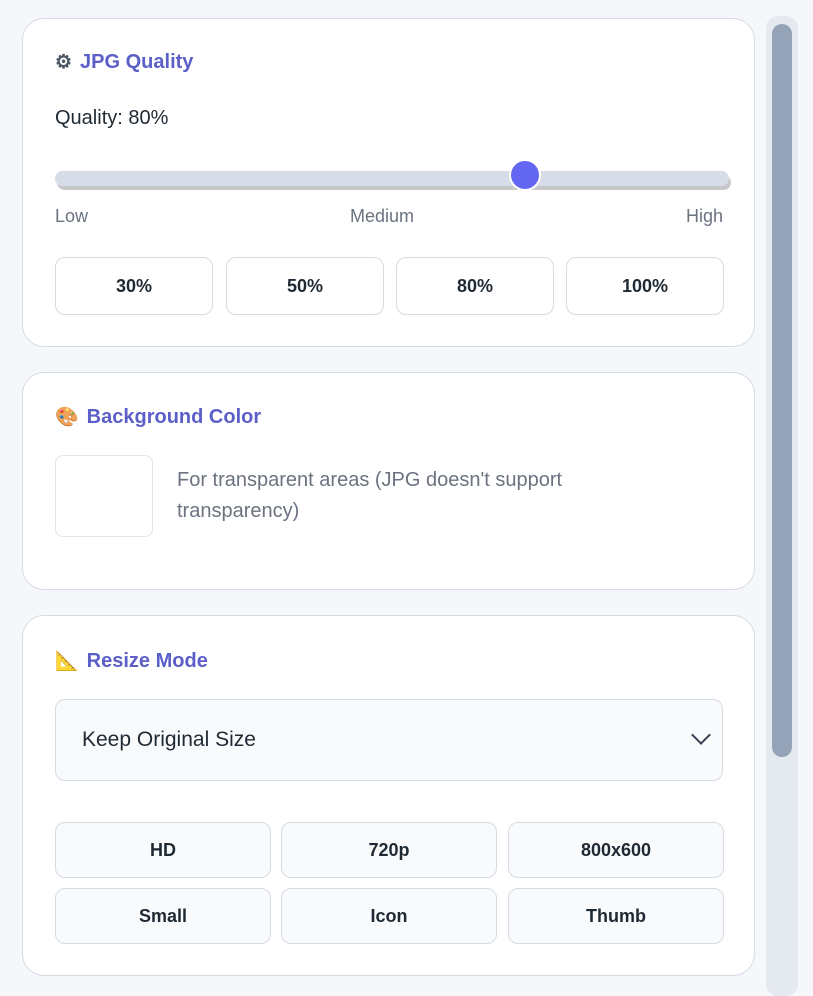 The height and width of the screenshot is (996, 813). I want to click on section-title: ⚙ JPG Quality, so click(124, 62).